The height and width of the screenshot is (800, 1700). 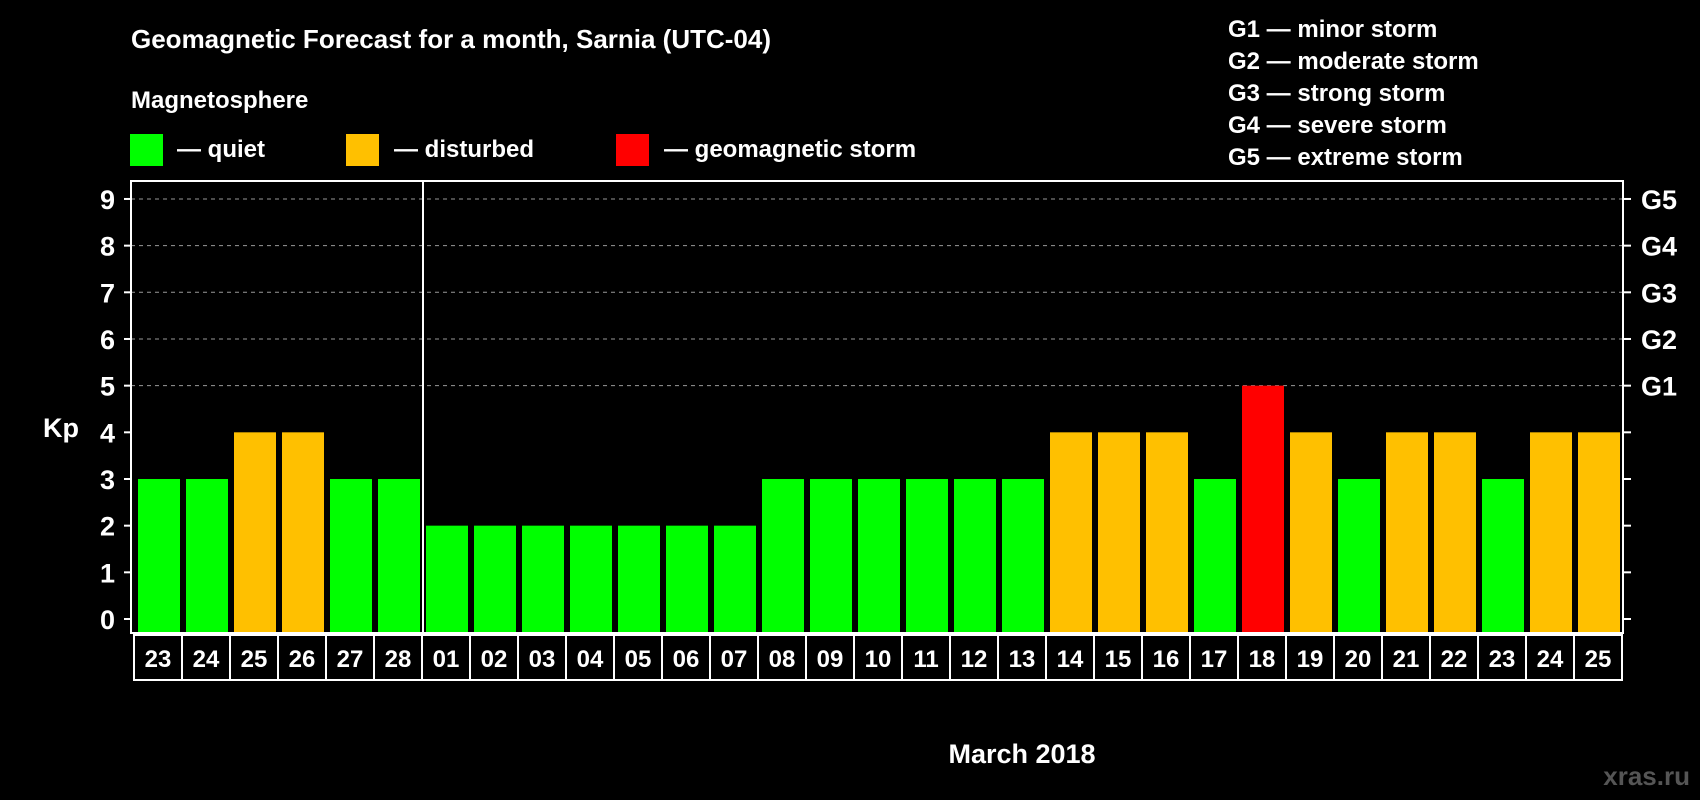 I want to click on storm-scale-g4: G4 — severe storm, so click(x=1337, y=125).